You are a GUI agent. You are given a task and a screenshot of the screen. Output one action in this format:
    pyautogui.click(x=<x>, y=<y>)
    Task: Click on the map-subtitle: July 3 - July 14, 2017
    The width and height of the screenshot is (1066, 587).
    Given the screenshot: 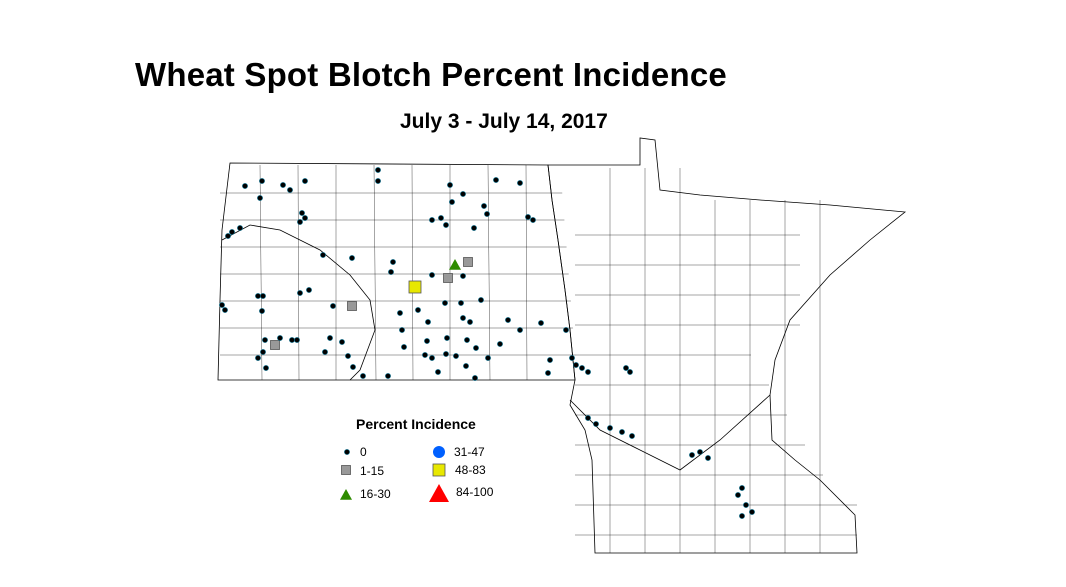 What is the action you would take?
    pyautogui.click(x=504, y=121)
    